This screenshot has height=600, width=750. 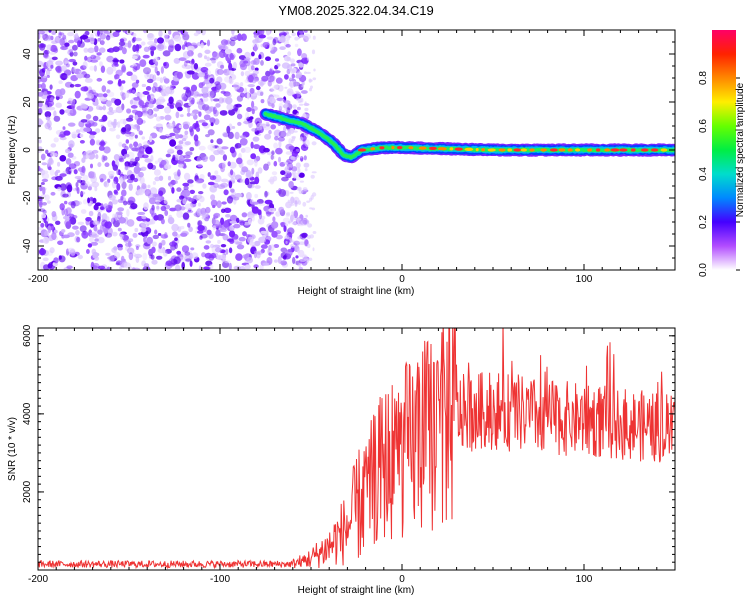 I want to click on colorbar-tick-label: 0.0, so click(x=703, y=270).